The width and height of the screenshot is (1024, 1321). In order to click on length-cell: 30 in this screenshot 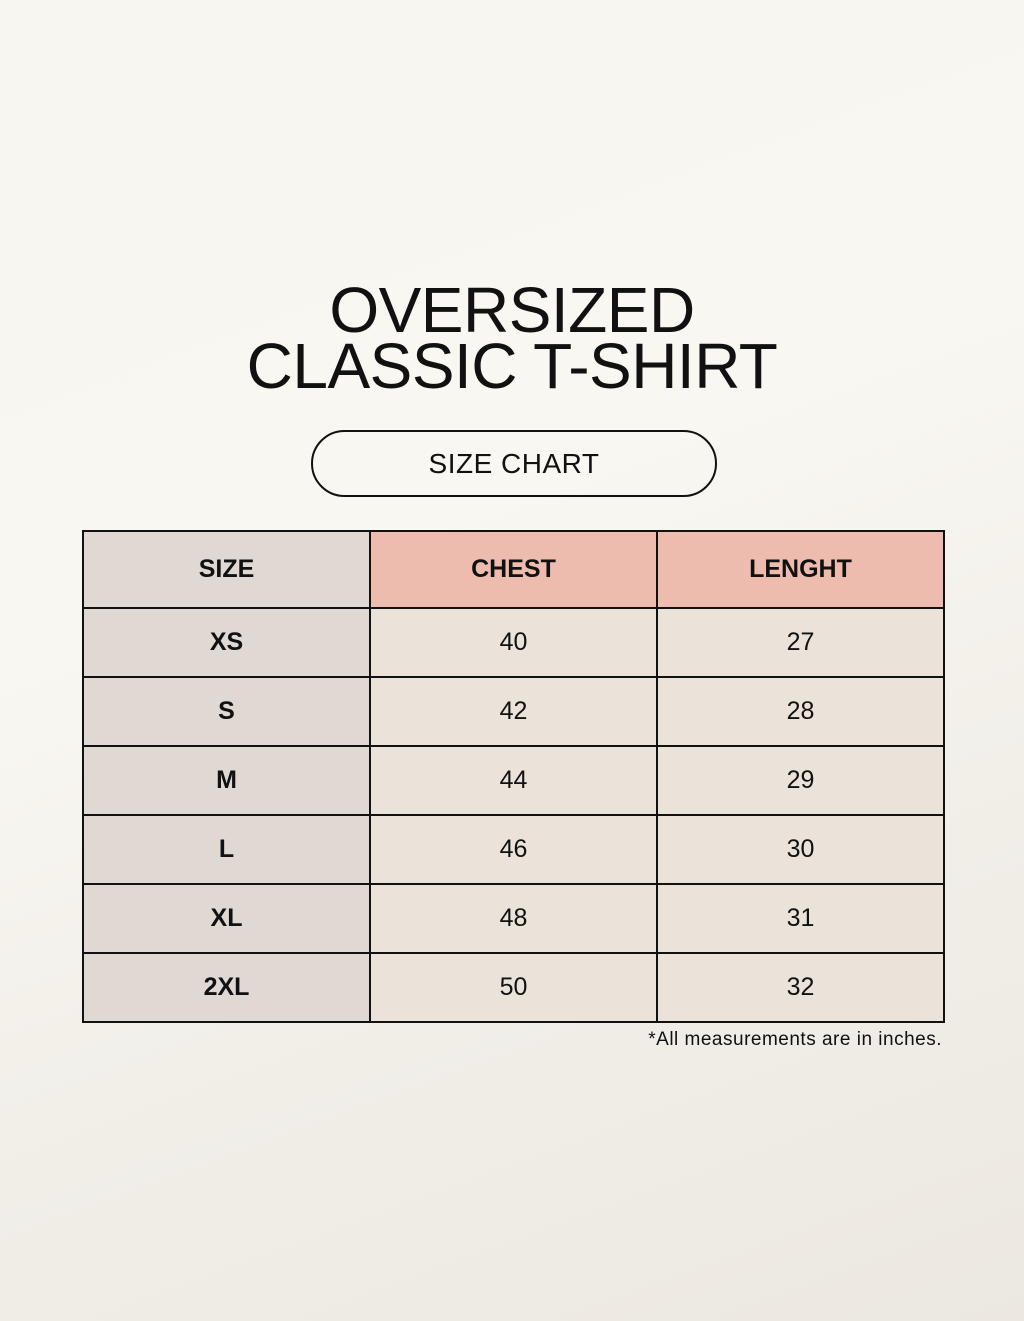, I will do `click(800, 849)`.